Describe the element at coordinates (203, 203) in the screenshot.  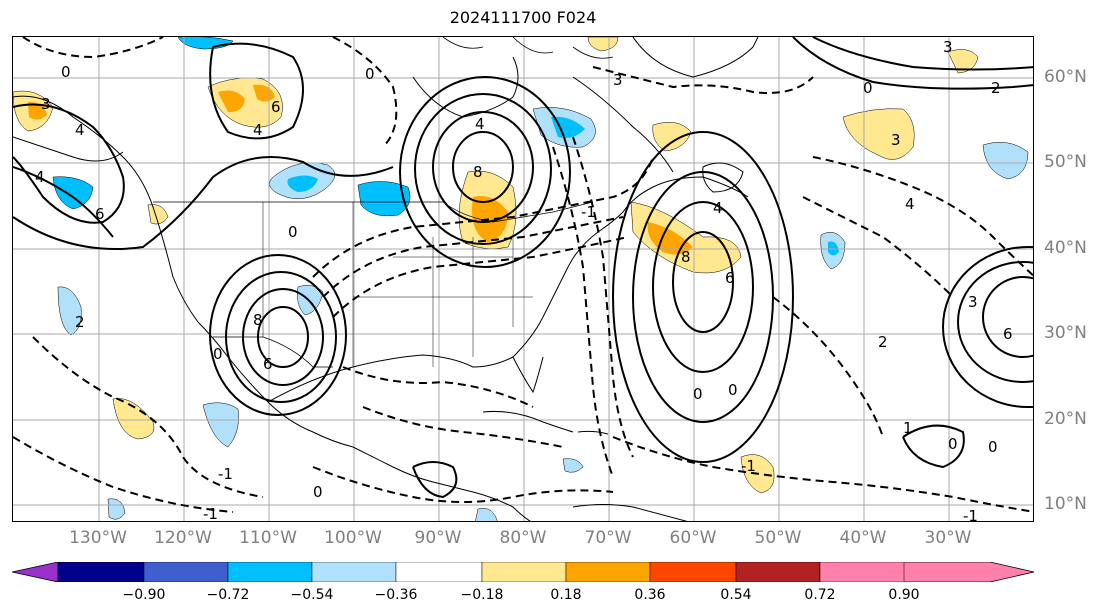
I see `contour-band` at that location.